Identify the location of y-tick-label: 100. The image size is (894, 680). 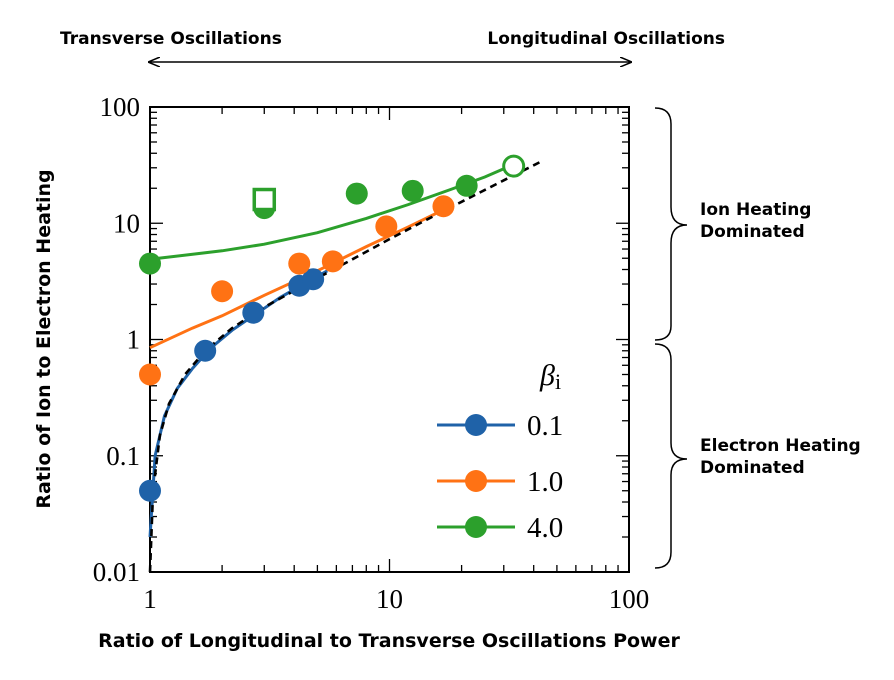
(120, 107).